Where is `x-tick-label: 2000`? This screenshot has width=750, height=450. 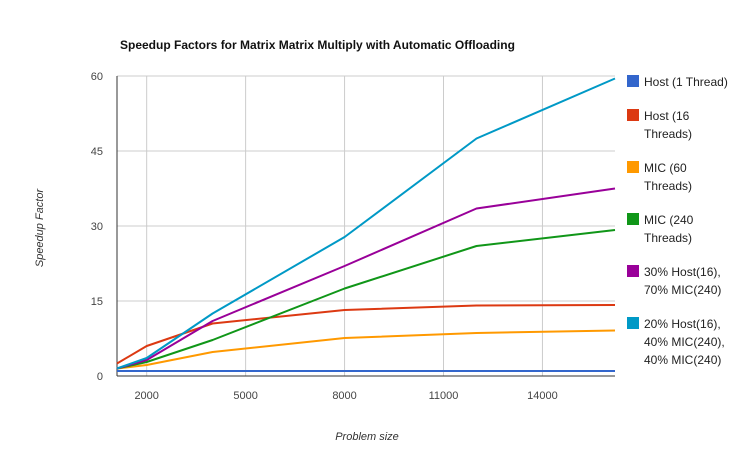
x-tick-label: 2000 is located at coordinates (146, 396).